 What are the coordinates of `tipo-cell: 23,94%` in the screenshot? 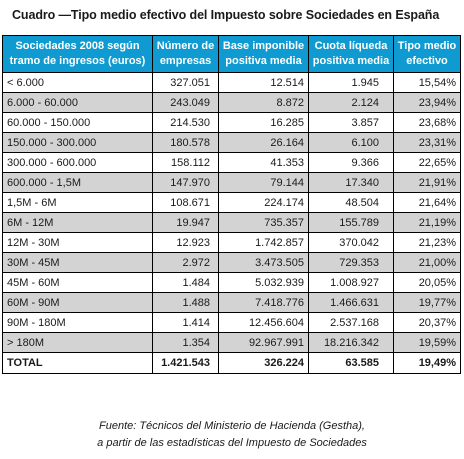 It's located at (427, 102).